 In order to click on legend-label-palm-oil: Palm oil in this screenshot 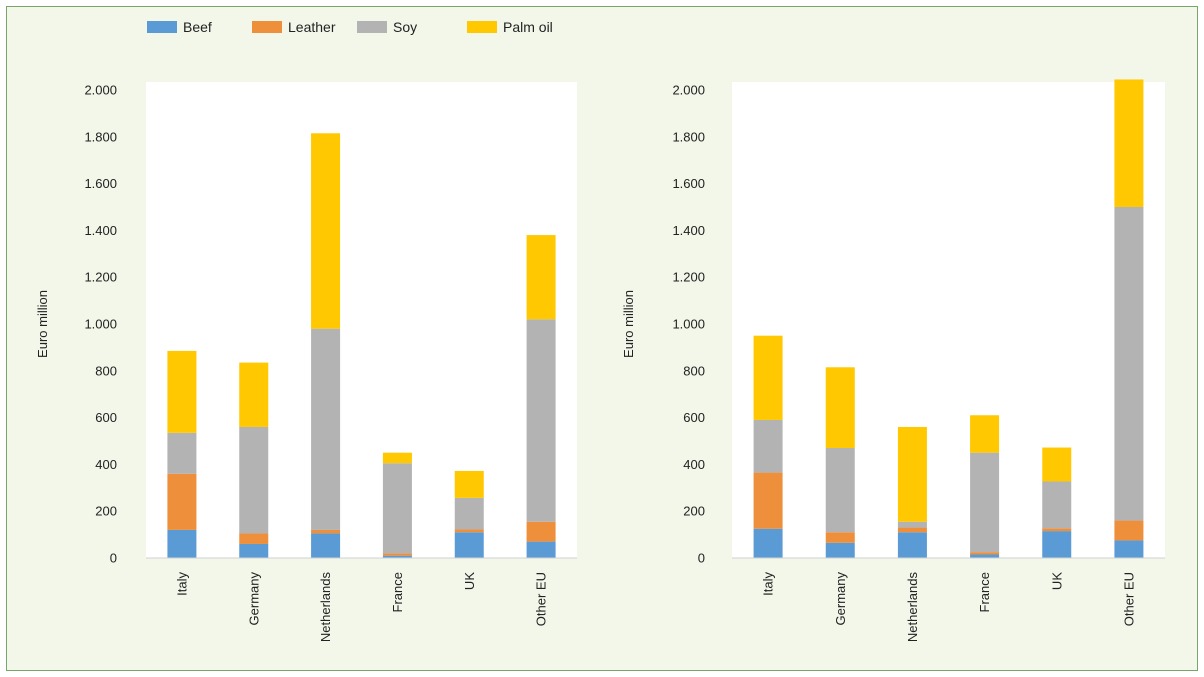, I will do `click(528, 27)`.